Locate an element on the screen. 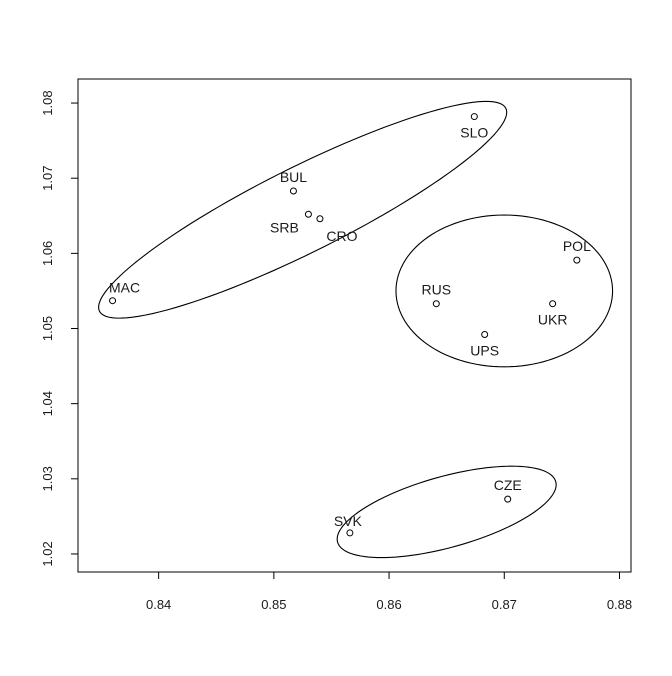  y-tick-label: 1.06 is located at coordinates (47, 253).